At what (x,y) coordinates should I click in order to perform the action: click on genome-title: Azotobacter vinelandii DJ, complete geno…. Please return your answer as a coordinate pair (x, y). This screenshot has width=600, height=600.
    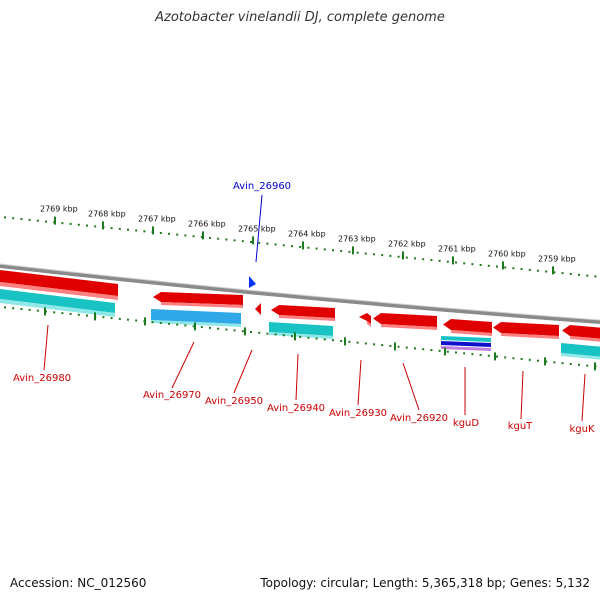
    Looking at the image, I should click on (300, 17).